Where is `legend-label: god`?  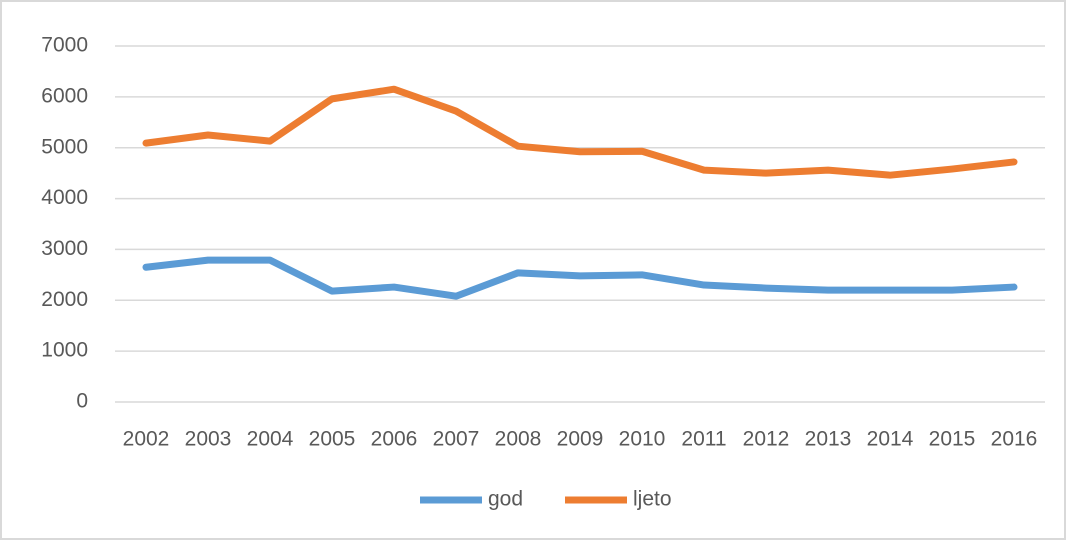 legend-label: god is located at coordinates (505, 499).